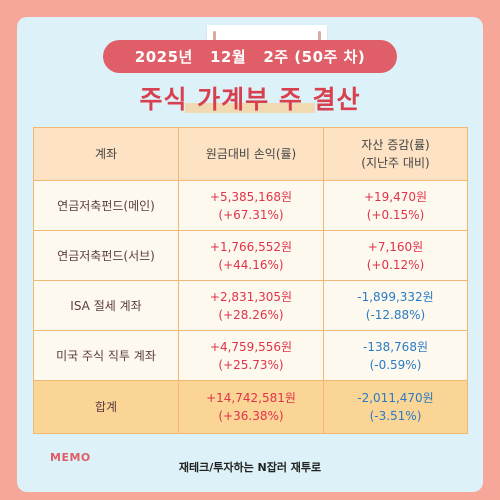 Image resolution: width=500 pixels, height=500 pixels. I want to click on account-name: 연금저축펀드(메인), so click(106, 205).